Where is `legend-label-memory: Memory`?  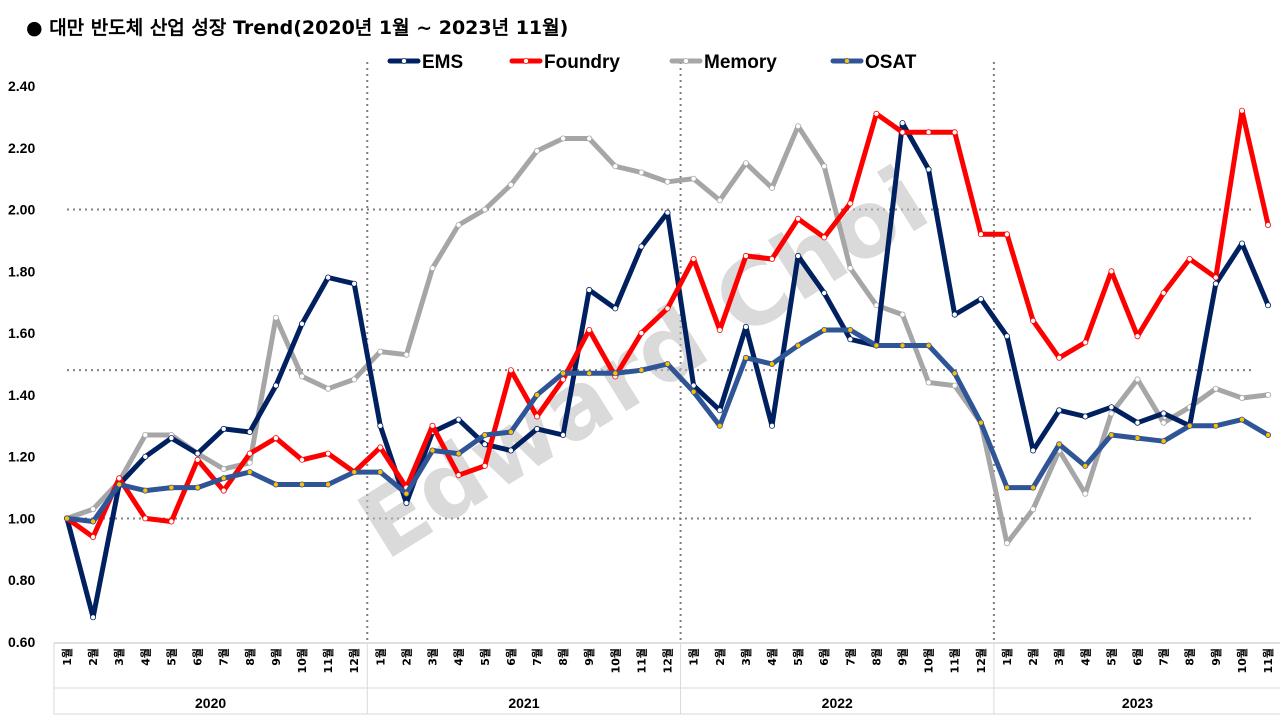
legend-label-memory: Memory is located at coordinates (740, 62).